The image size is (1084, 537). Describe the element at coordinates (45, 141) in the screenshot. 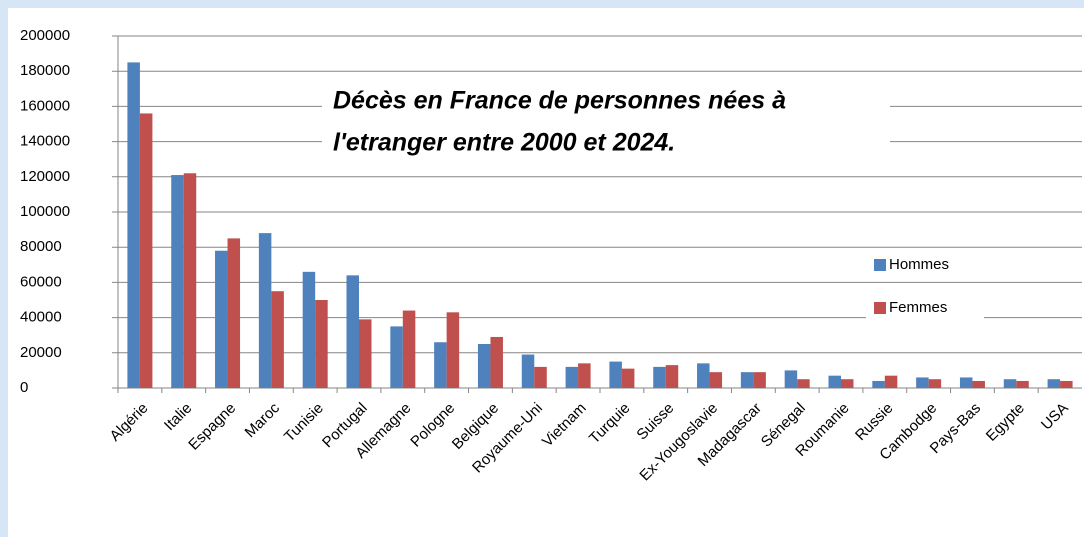

I see `y-tick-label: 140000` at that location.